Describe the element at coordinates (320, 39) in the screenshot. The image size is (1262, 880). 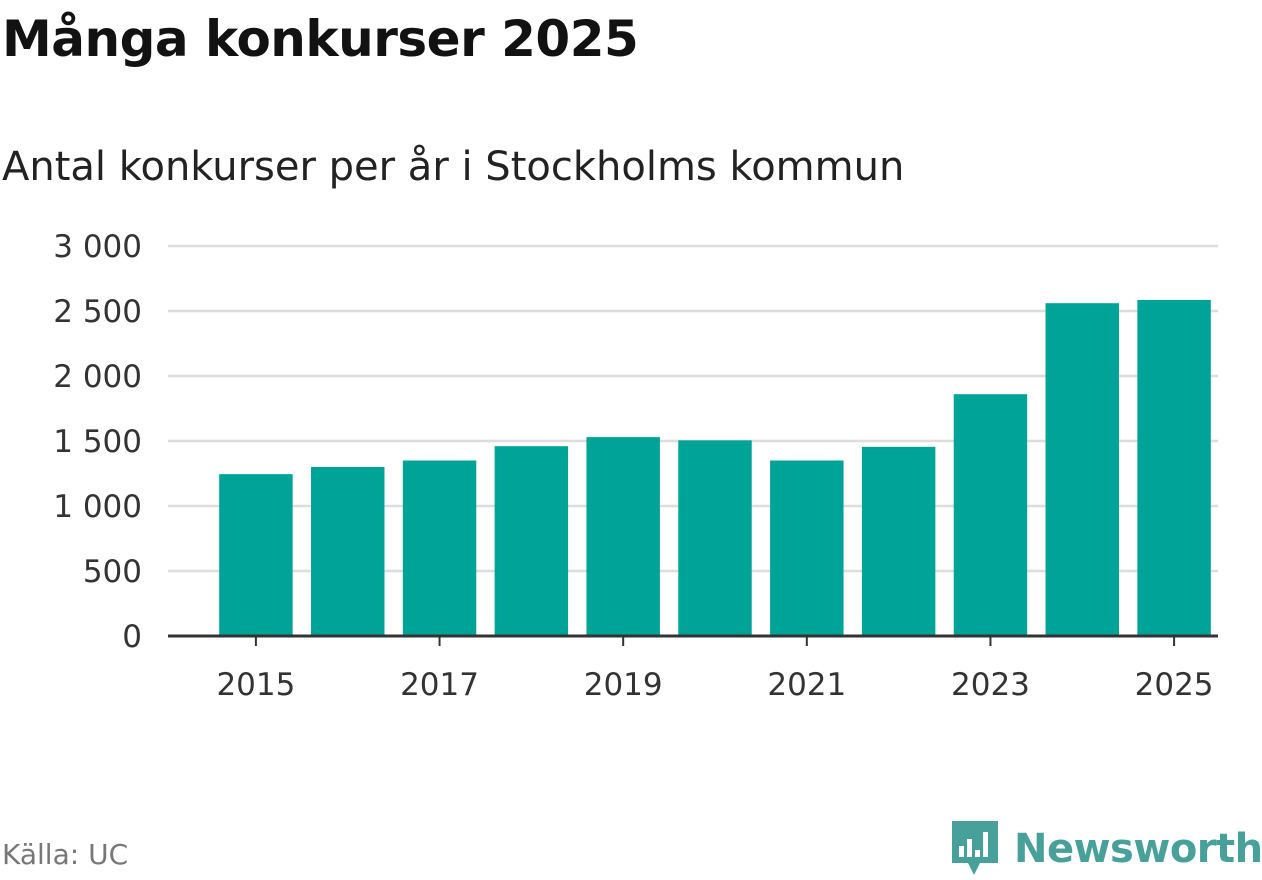
I see `chart-title: Många konkurser 2025` at that location.